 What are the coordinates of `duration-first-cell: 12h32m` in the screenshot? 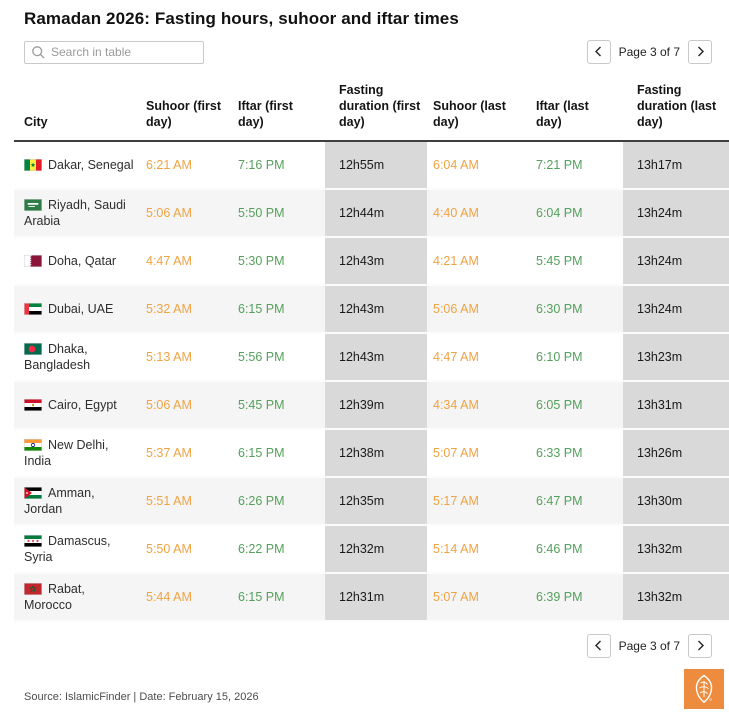 It's located at (376, 550).